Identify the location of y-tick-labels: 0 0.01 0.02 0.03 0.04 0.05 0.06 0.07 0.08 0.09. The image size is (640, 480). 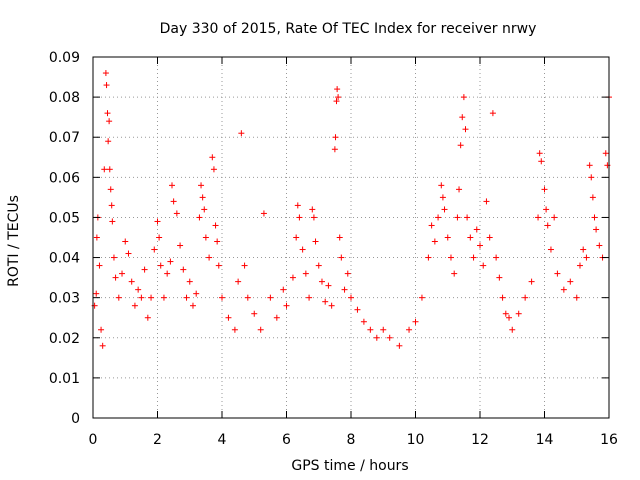
(64, 238).